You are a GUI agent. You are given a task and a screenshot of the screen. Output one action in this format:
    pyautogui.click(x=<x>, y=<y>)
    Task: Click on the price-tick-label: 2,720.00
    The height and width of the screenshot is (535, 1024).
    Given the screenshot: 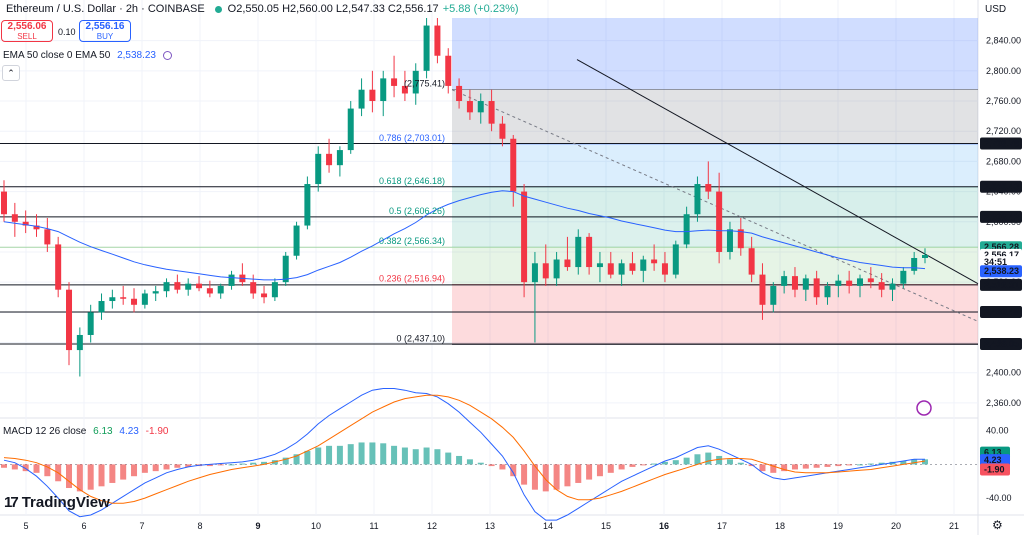 What is the action you would take?
    pyautogui.click(x=1003, y=131)
    